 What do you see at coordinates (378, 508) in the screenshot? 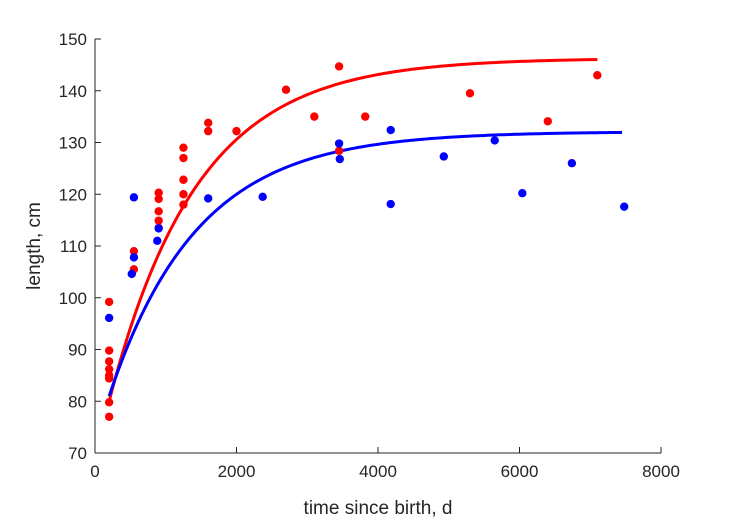
I see `x-axis-label: time since birth, d` at bounding box center [378, 508].